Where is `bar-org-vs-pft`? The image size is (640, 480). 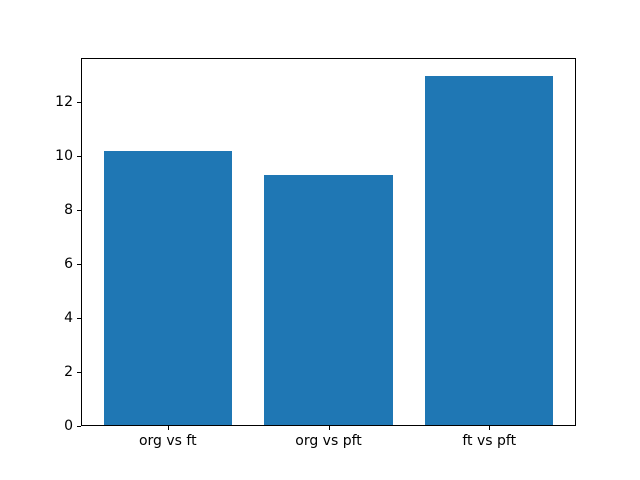 bar-org-vs-pft is located at coordinates (328, 300).